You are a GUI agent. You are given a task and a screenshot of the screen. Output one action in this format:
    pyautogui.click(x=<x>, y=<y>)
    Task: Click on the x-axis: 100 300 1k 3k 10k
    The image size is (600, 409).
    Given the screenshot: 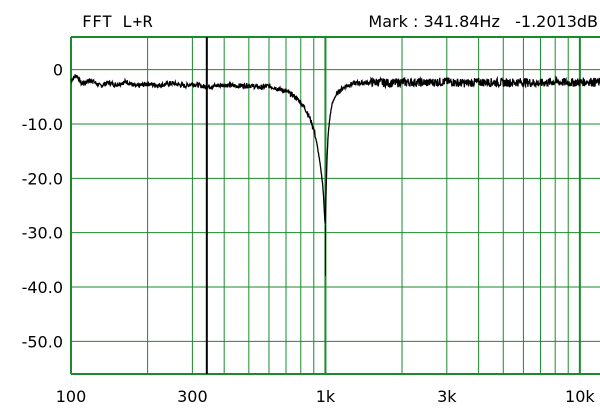 What is the action you would take?
    pyautogui.click(x=326, y=396)
    